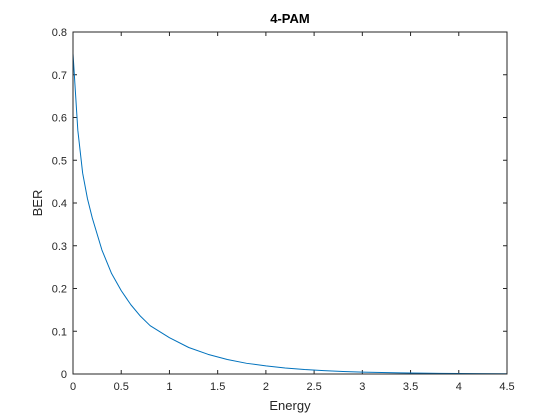 The width and height of the screenshot is (560, 420). I want to click on x-tick-label: 3, so click(362, 387).